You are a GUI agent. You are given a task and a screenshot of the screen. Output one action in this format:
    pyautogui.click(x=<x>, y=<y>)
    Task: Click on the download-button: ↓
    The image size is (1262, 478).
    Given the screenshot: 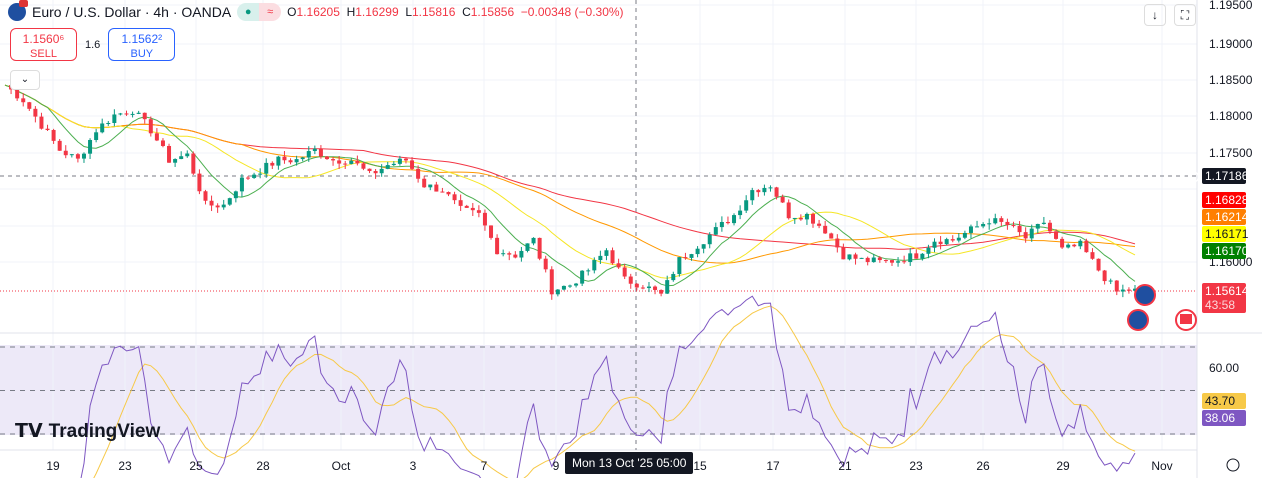 What is the action you would take?
    pyautogui.click(x=1155, y=15)
    